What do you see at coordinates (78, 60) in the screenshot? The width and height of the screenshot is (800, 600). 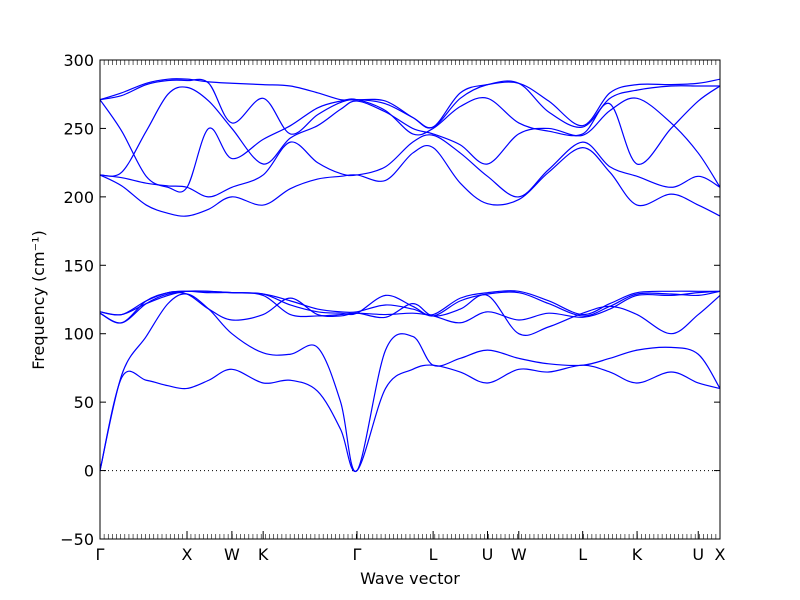 I see `y-tick-label: 300` at bounding box center [78, 60].